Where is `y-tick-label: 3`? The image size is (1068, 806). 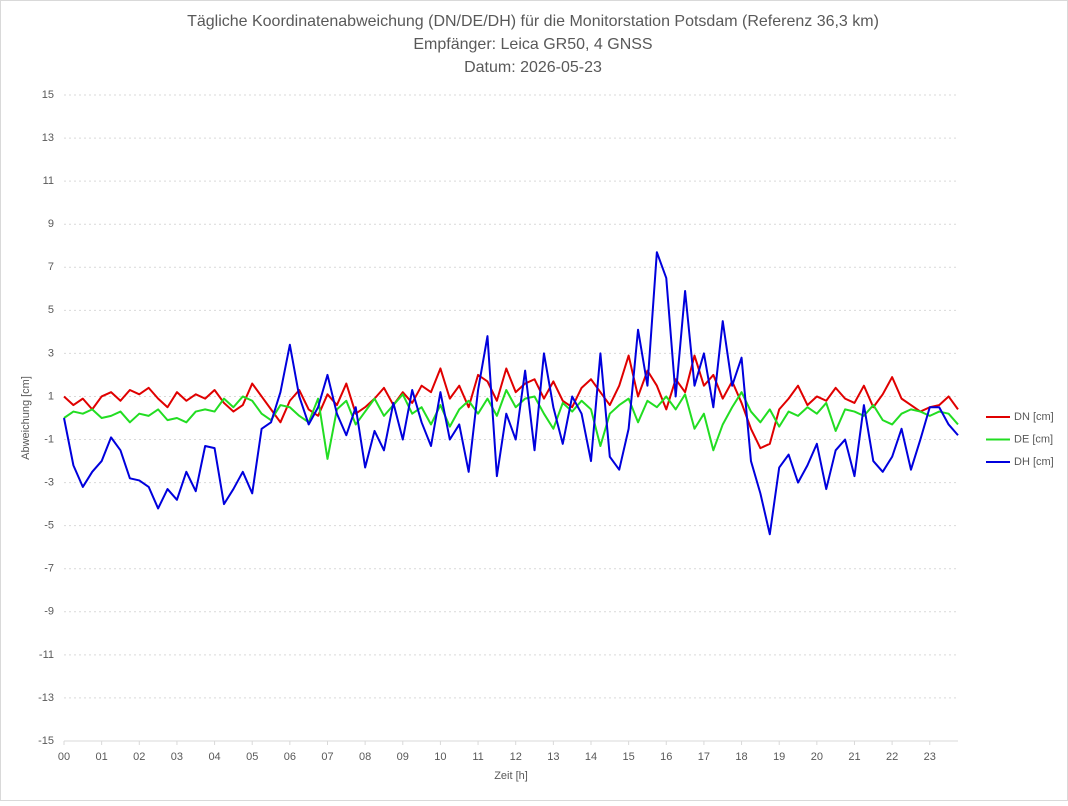 y-tick-label: 3 is located at coordinates (51, 353).